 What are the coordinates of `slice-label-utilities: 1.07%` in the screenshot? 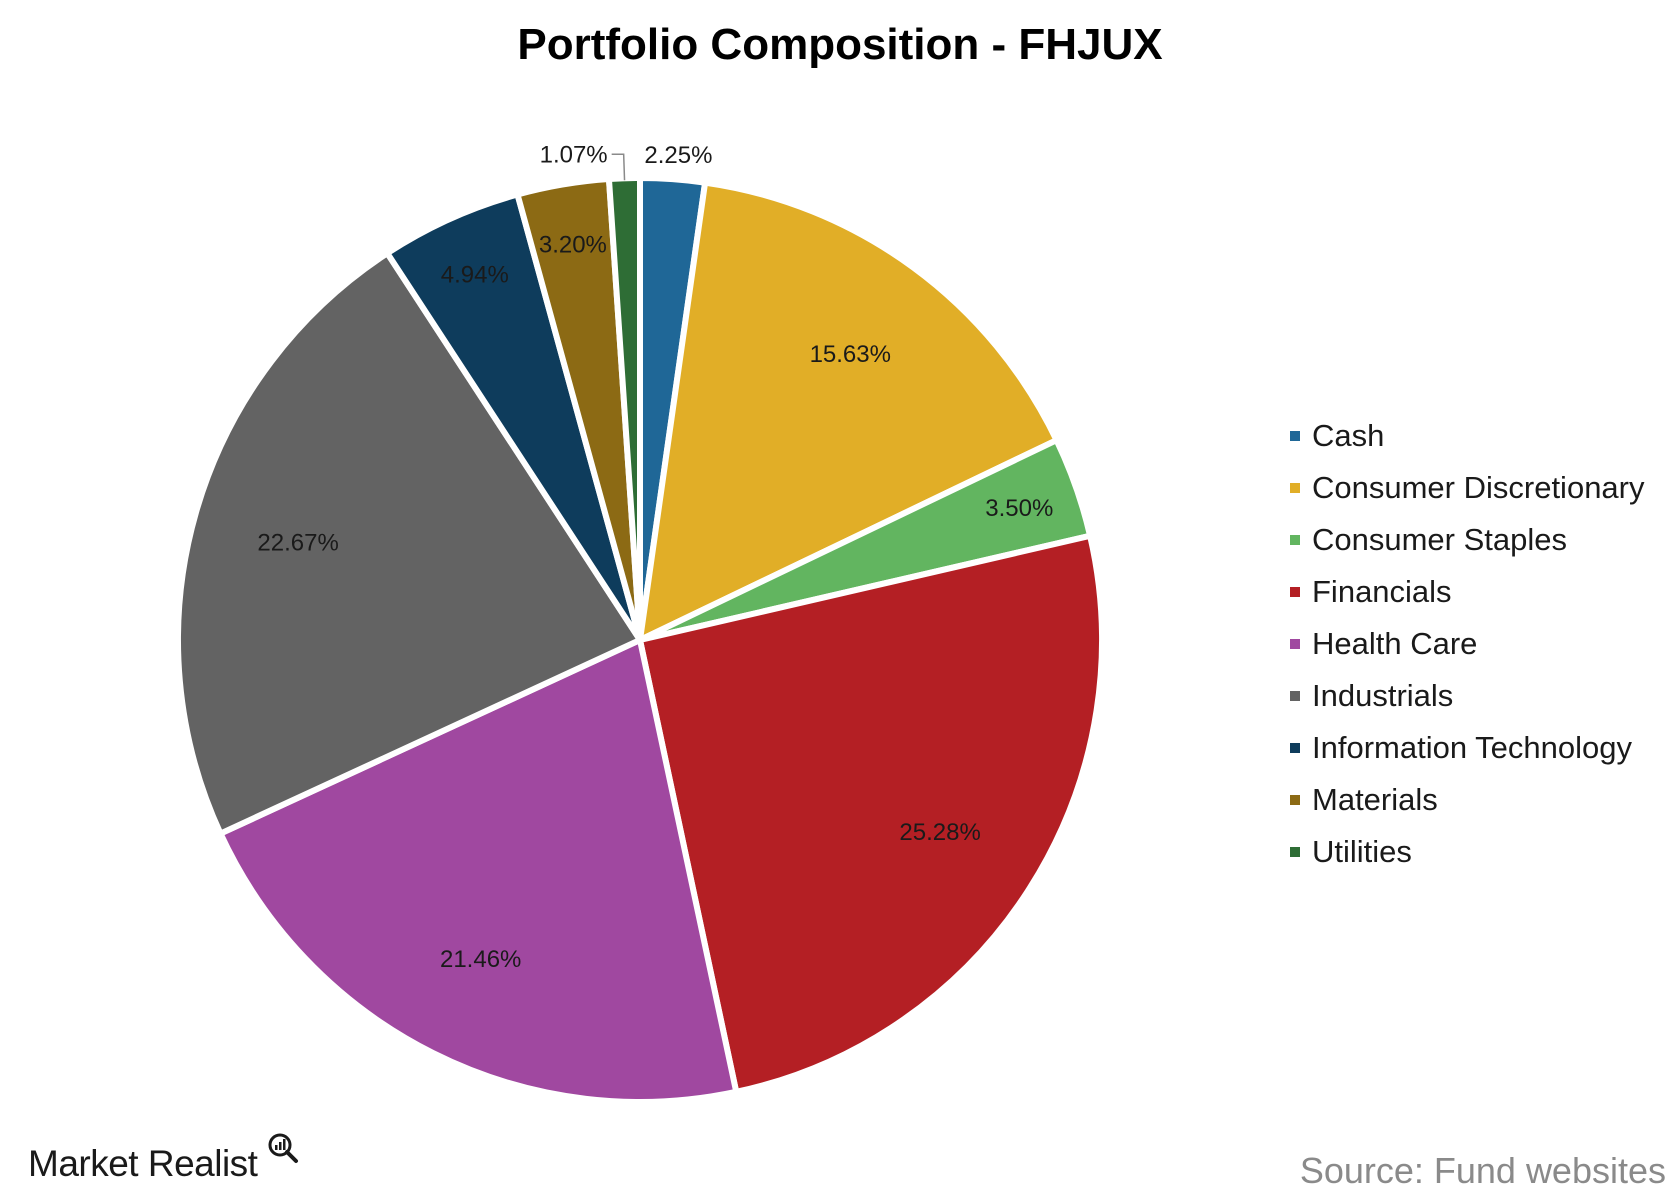 It's located at (574, 154).